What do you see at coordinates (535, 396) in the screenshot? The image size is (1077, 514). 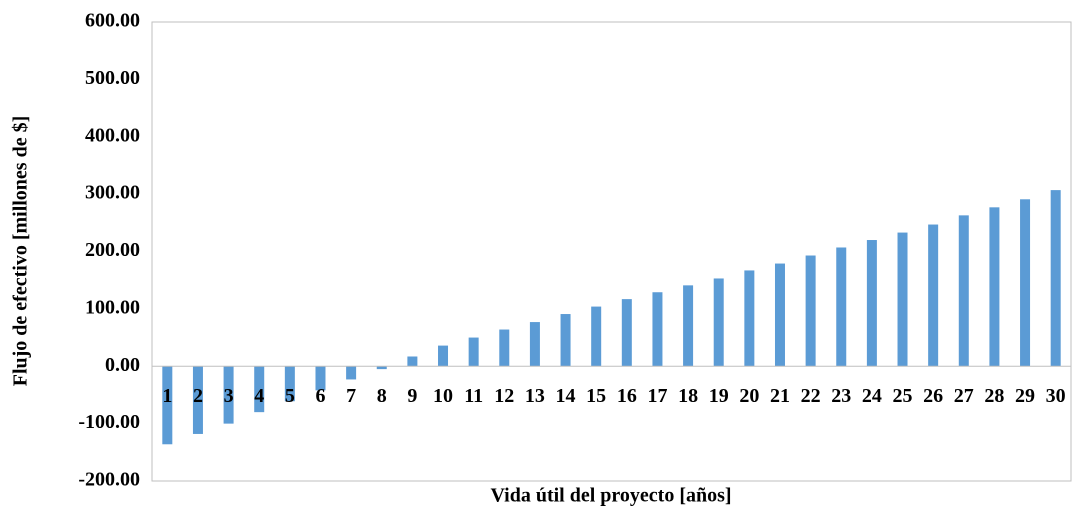 I see `x-tick-label: 13` at bounding box center [535, 396].